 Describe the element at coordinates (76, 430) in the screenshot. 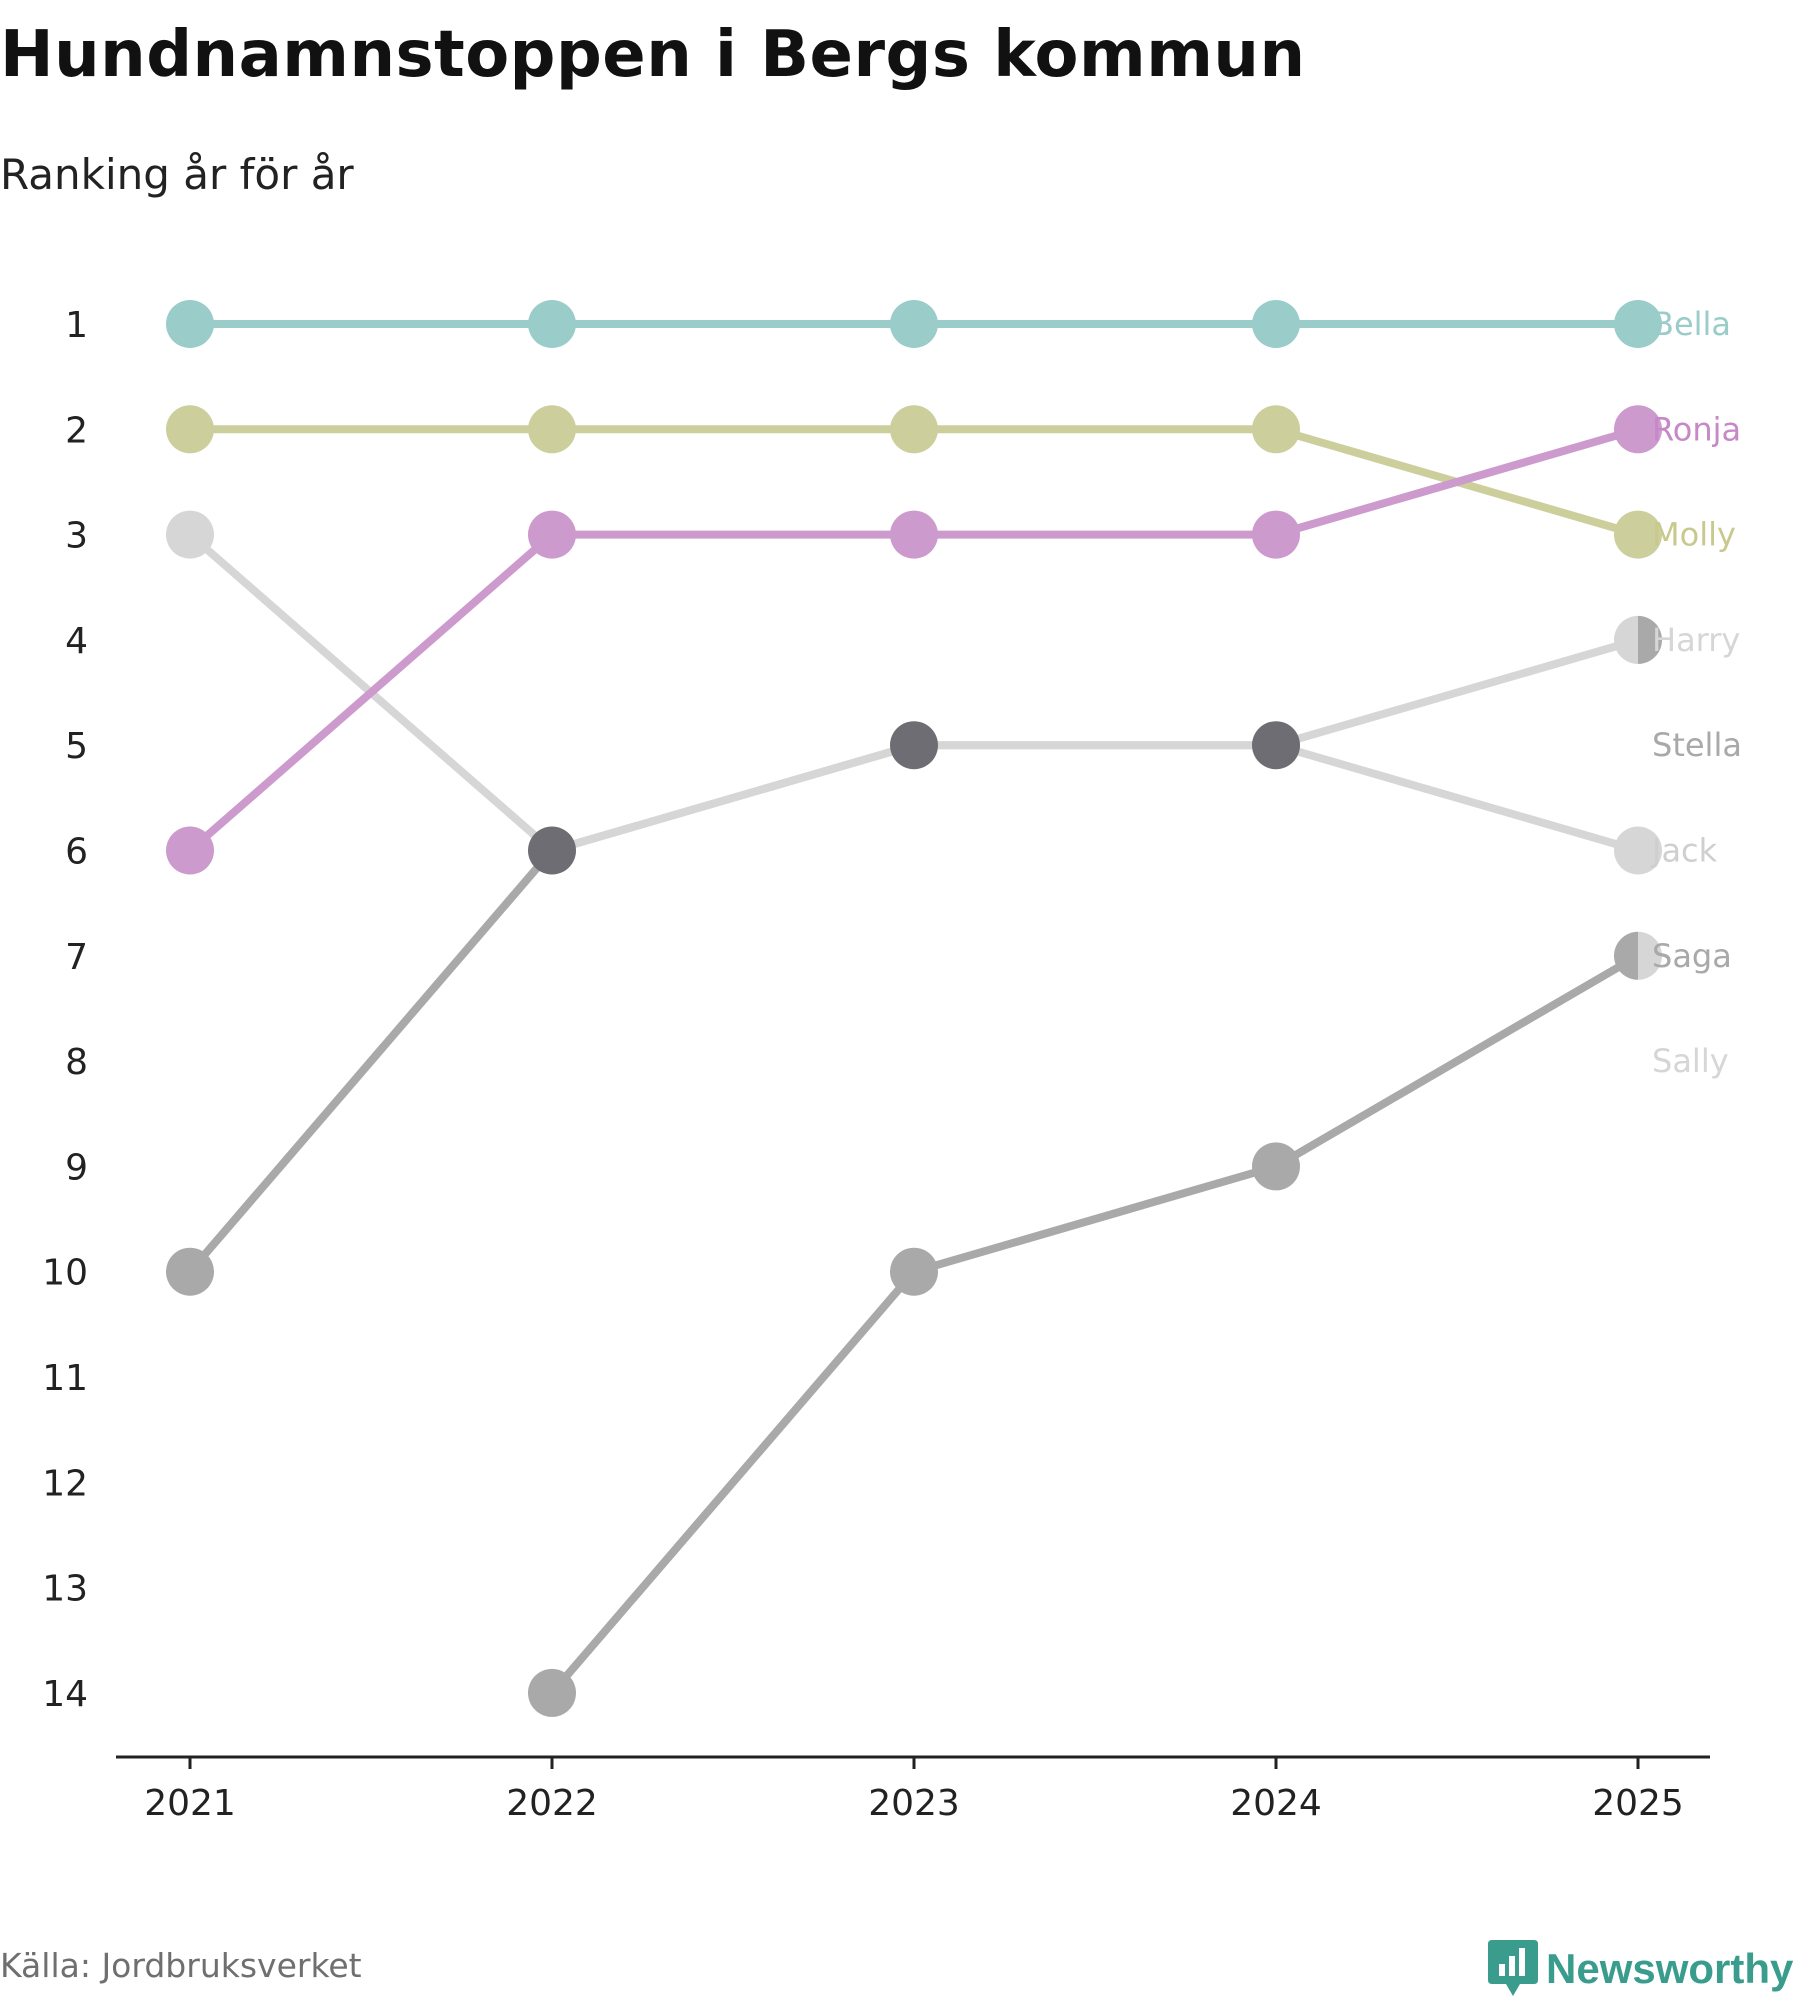

I see `y-tick-label: 2` at that location.